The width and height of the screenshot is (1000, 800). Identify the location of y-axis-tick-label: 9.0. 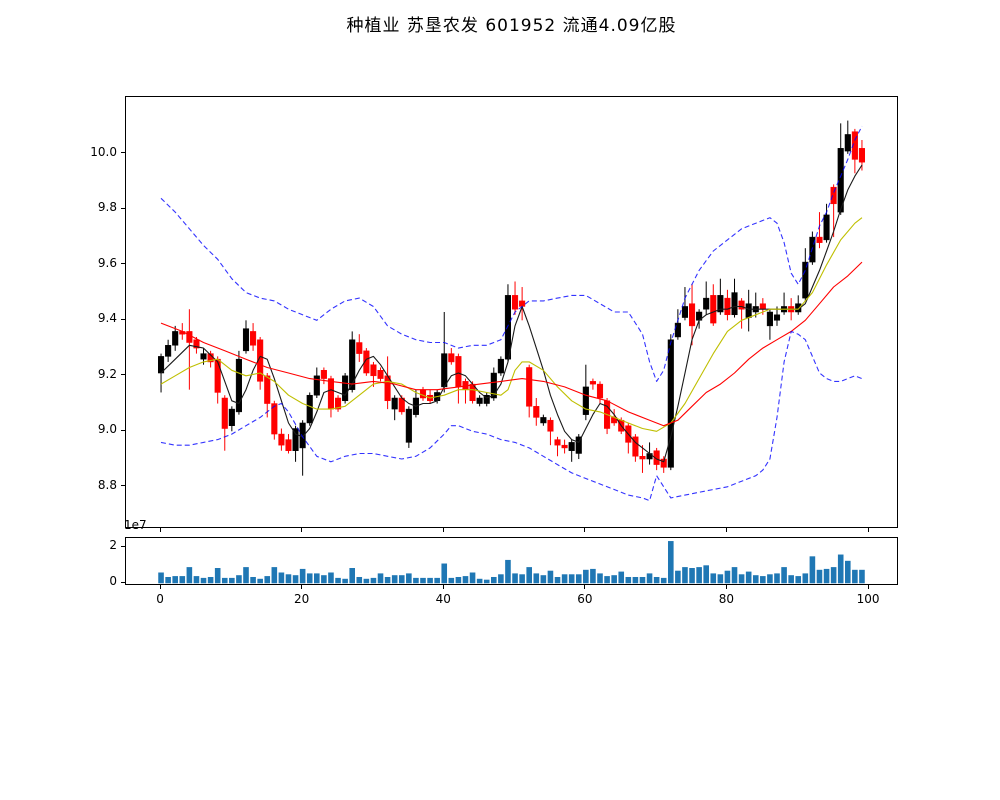
(107, 429).